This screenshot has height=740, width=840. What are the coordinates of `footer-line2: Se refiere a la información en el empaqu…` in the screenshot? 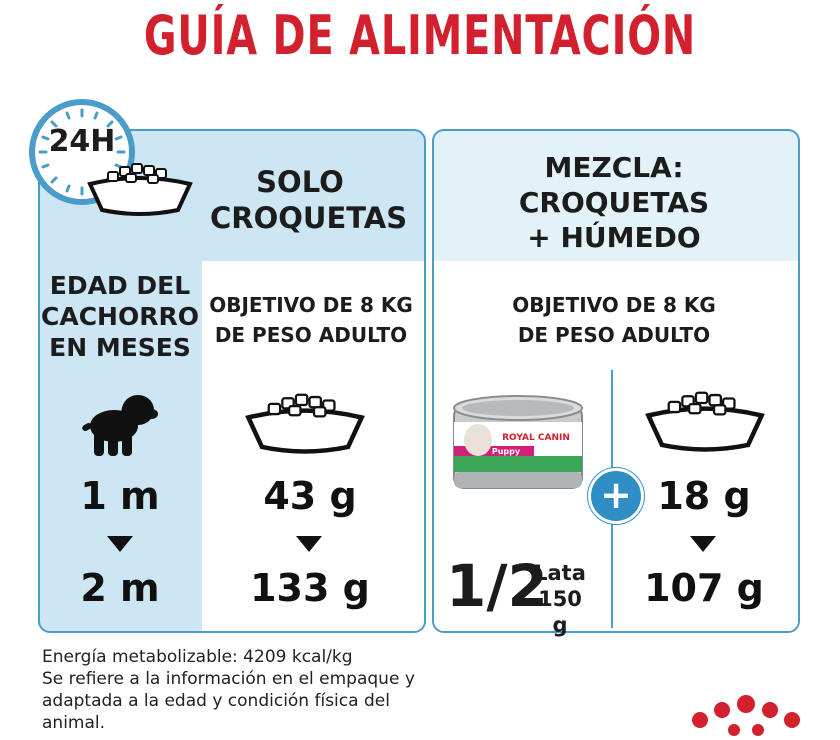 It's located at (228, 679).